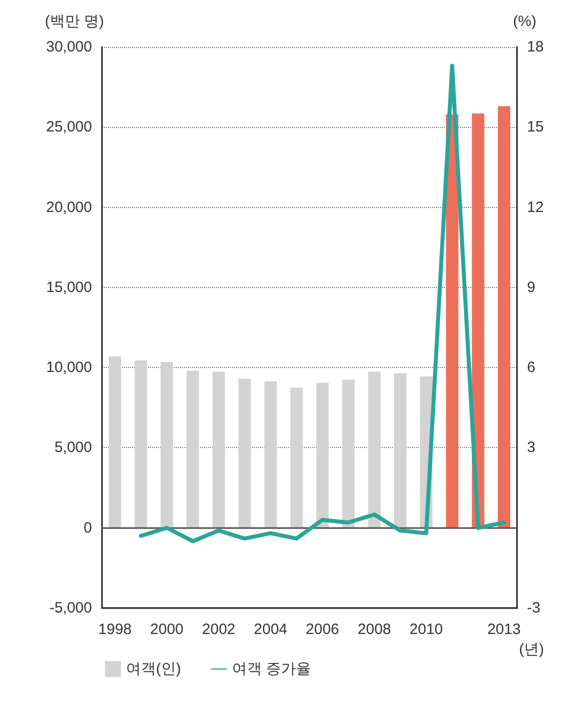 Image resolution: width=562 pixels, height=702 pixels. I want to click on y-tick-label: 10,000, so click(69, 367).